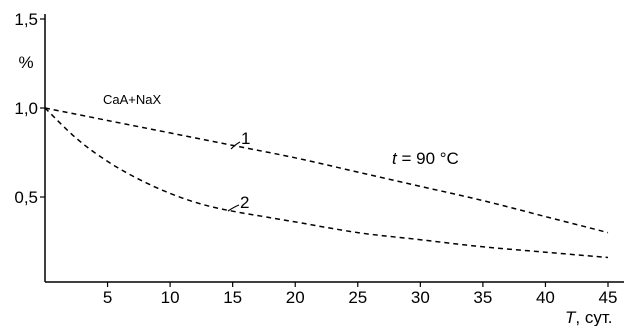 The height and width of the screenshot is (326, 629). I want to click on y-axis-label: %, so click(25, 62).